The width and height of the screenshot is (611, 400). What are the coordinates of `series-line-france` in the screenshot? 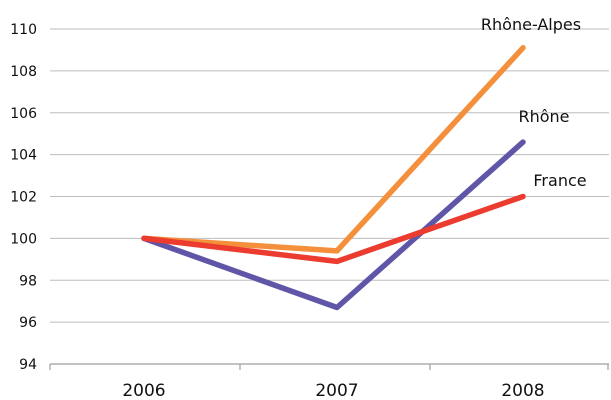 It's located at (333, 229).